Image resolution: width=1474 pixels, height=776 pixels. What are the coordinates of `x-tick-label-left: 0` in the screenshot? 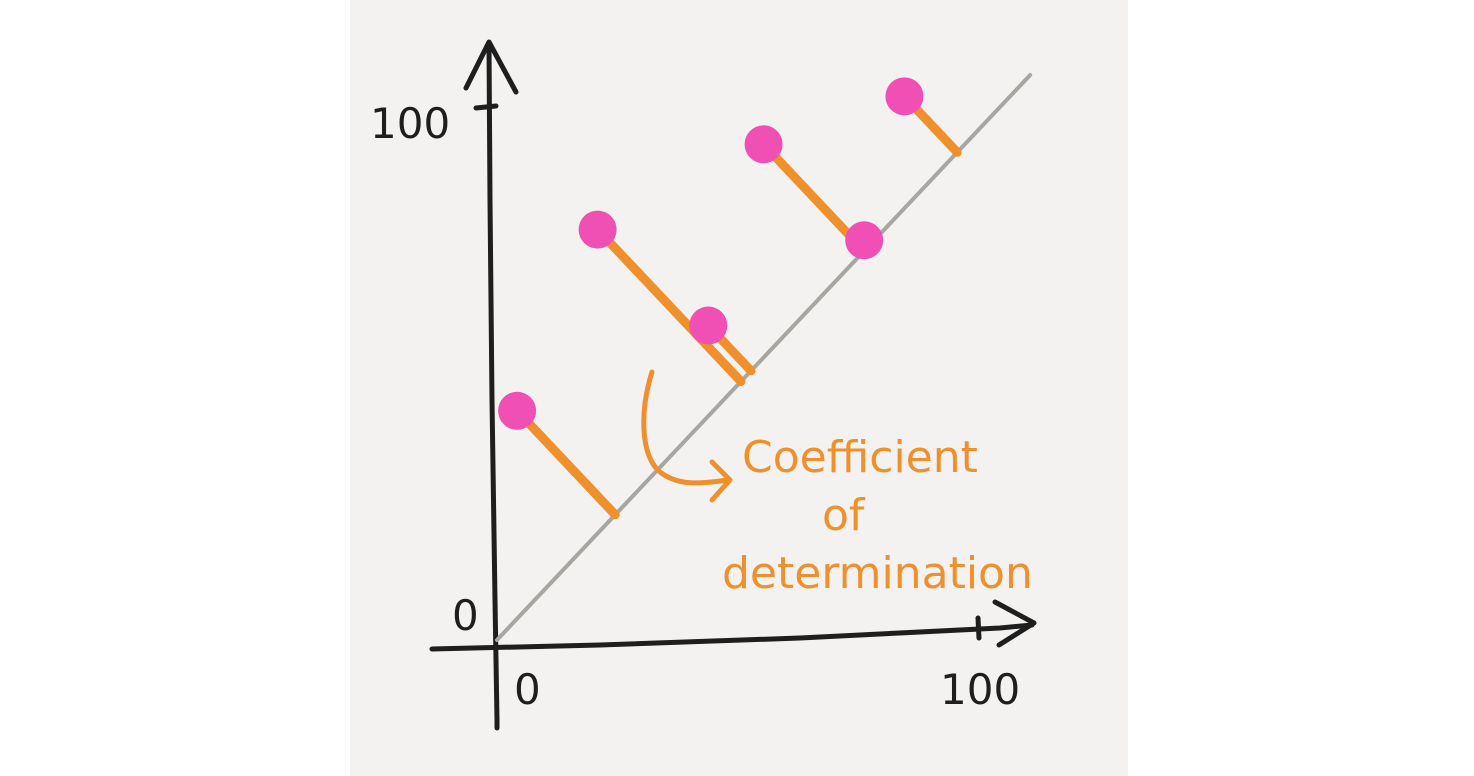 It's located at (527, 689).